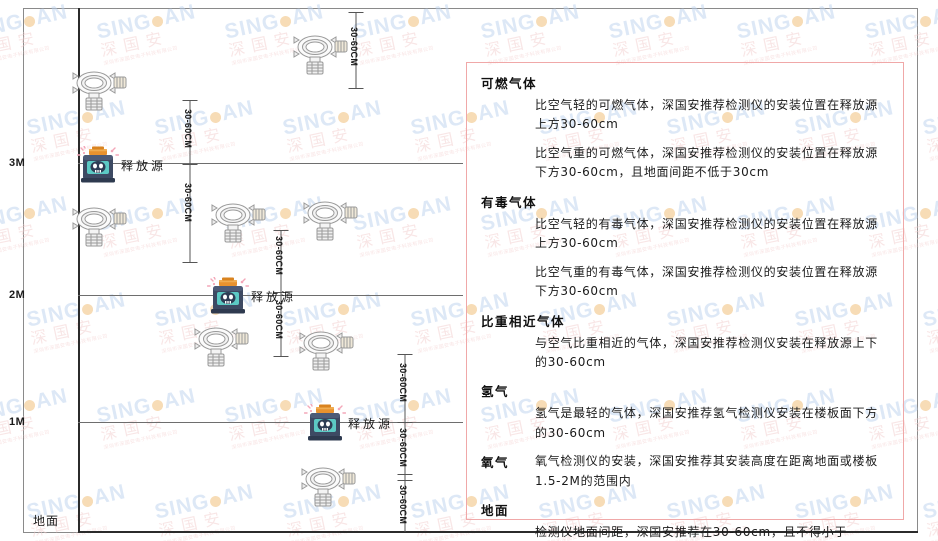  I want to click on level-line-3m, so click(270, 163).